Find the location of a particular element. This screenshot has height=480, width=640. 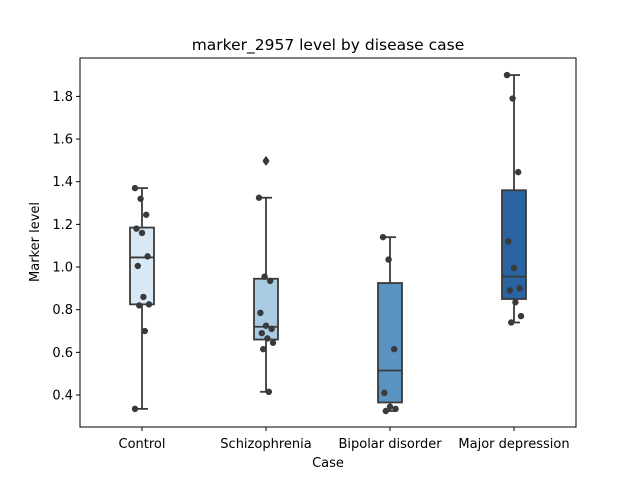

x-tick-label: Bipolar disorder is located at coordinates (390, 444).